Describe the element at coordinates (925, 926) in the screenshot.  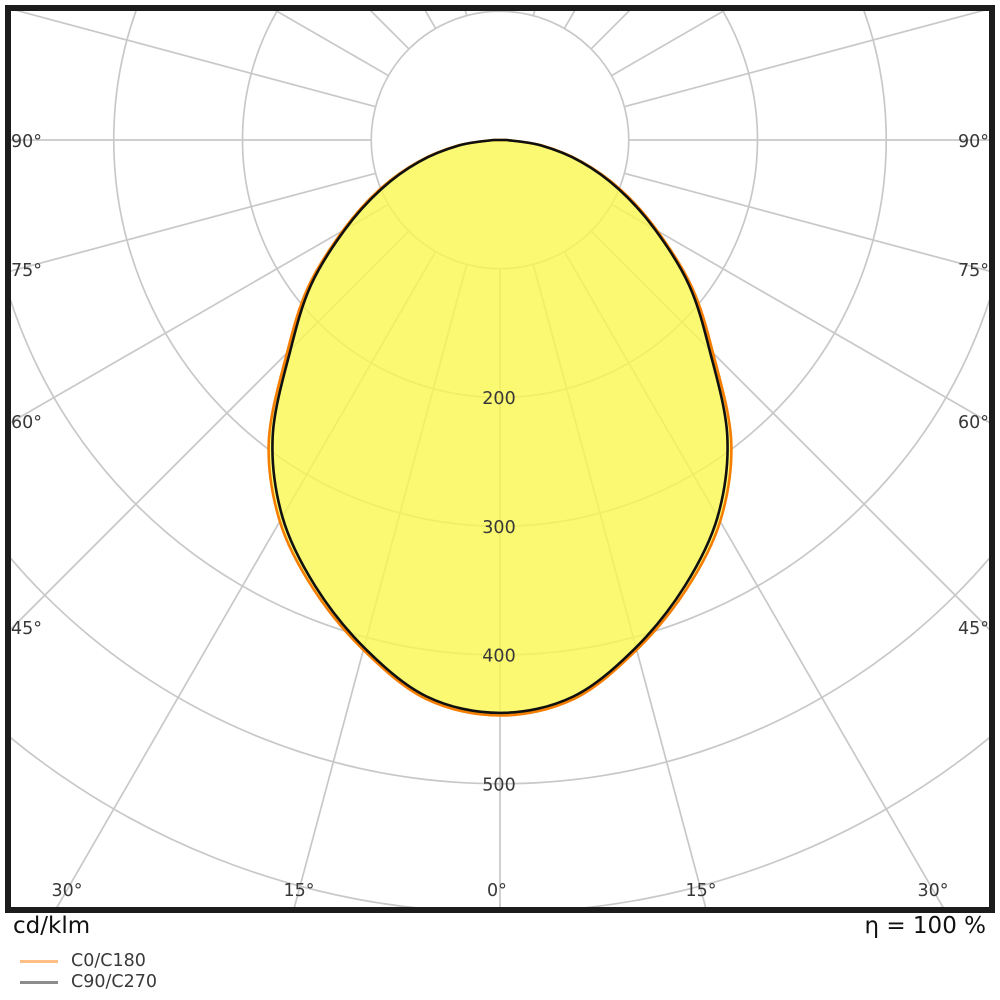
I see `efficiency-label: η = 100 %` at that location.